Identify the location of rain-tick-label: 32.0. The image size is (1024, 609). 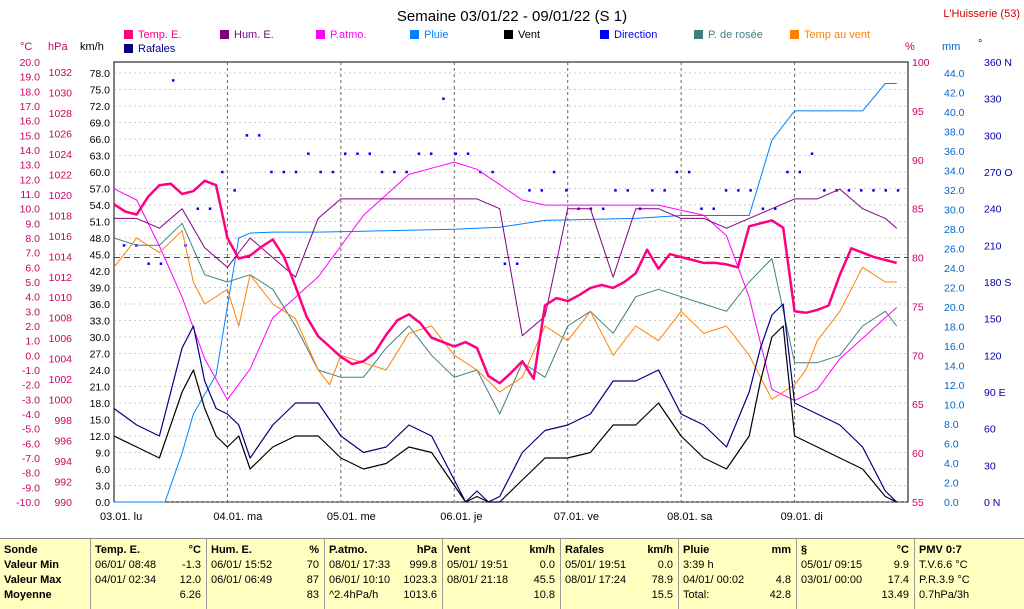
(954, 191).